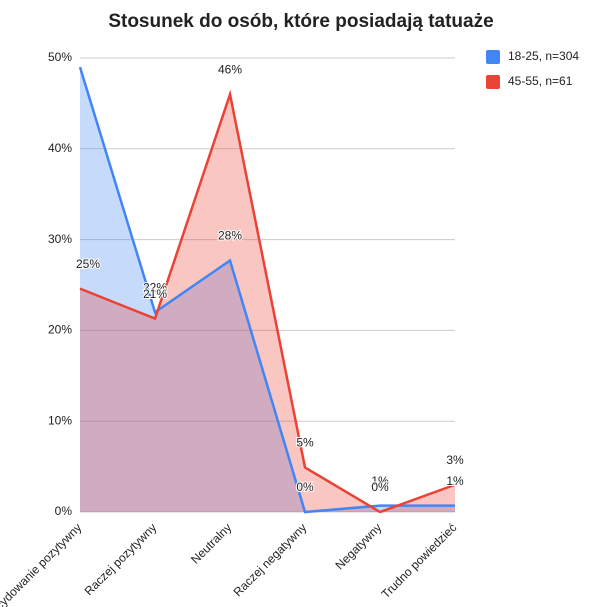  I want to click on data-label: 25%, so click(88, 264).